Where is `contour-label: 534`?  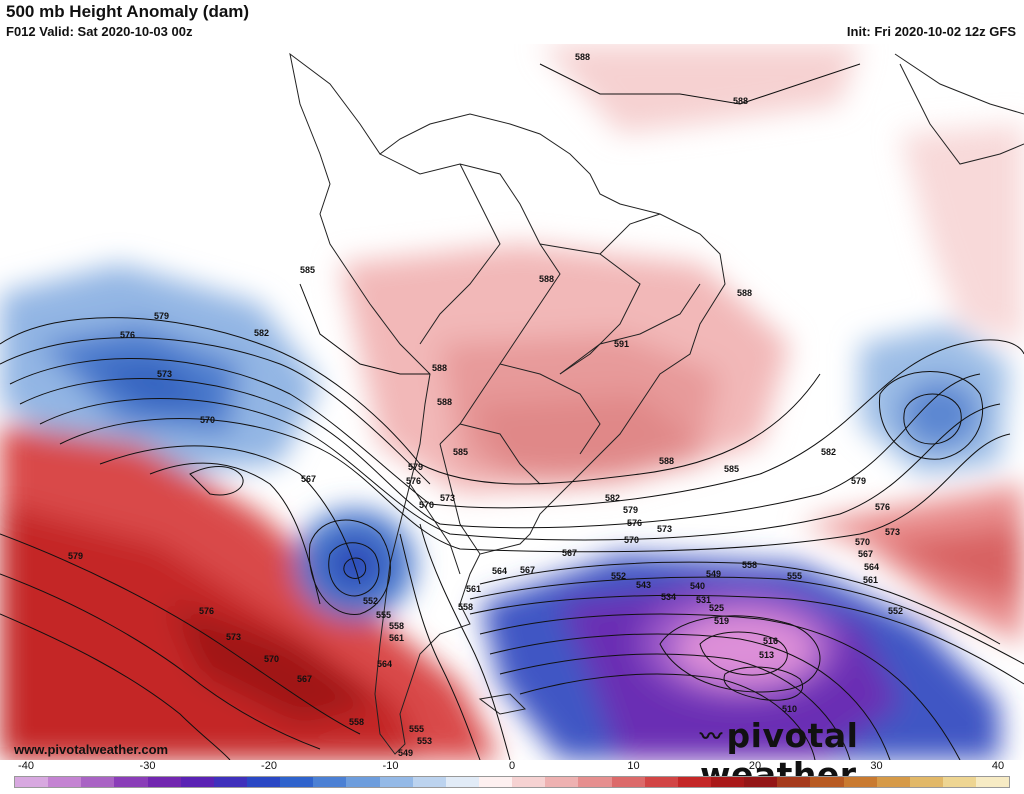 contour-label: 534 is located at coordinates (668, 597).